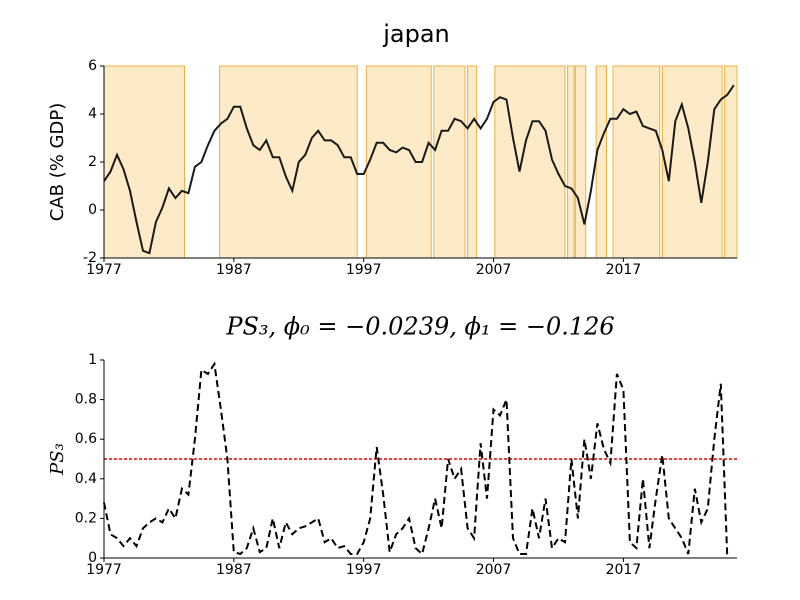  What do you see at coordinates (92, 114) in the screenshot?
I see `y-tick-label: 4` at bounding box center [92, 114].